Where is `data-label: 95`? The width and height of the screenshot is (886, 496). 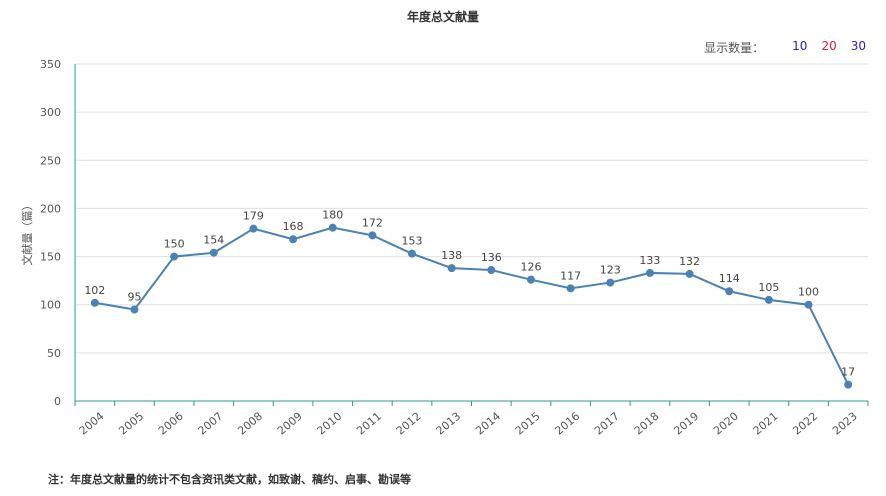
data-label: 95 is located at coordinates (134, 297).